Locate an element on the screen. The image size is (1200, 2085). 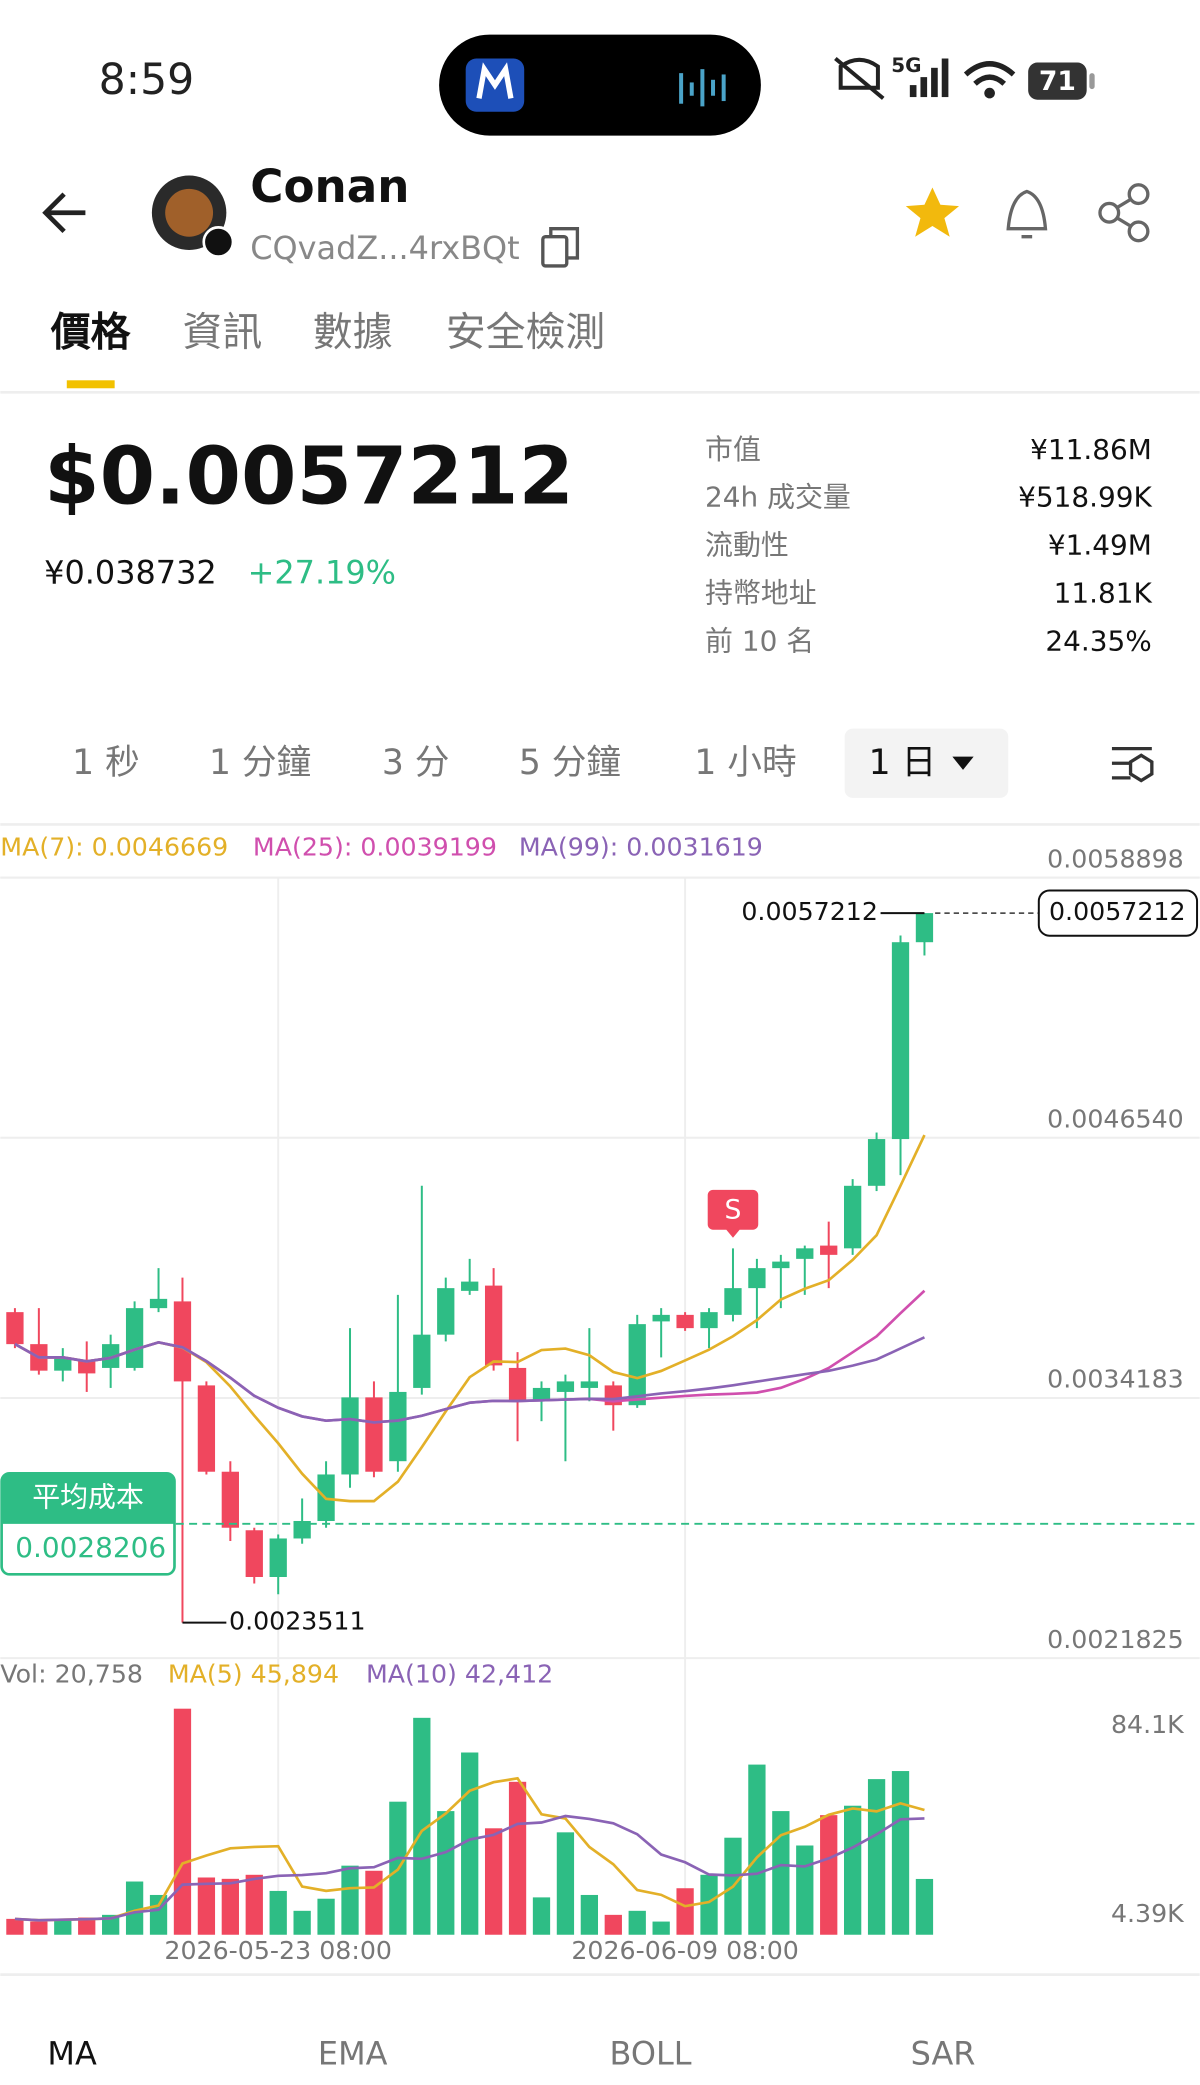
stat-value: ¥518.99K is located at coordinates (1085, 497).